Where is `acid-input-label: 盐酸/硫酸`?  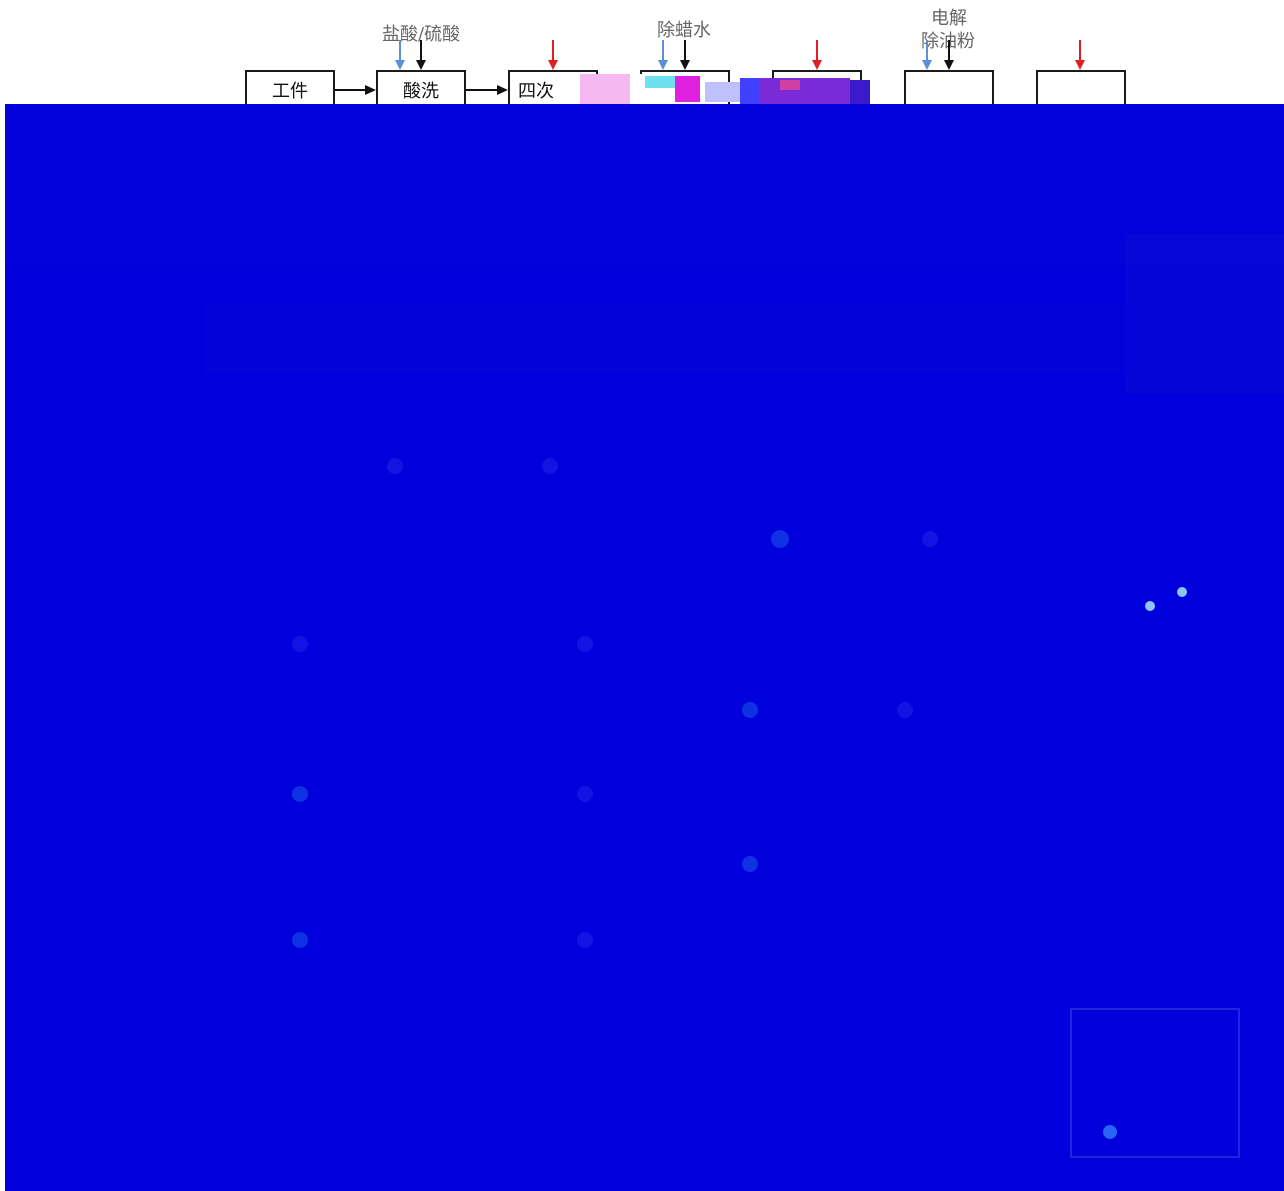 acid-input-label: 盐酸/硫酸 is located at coordinates (421, 34).